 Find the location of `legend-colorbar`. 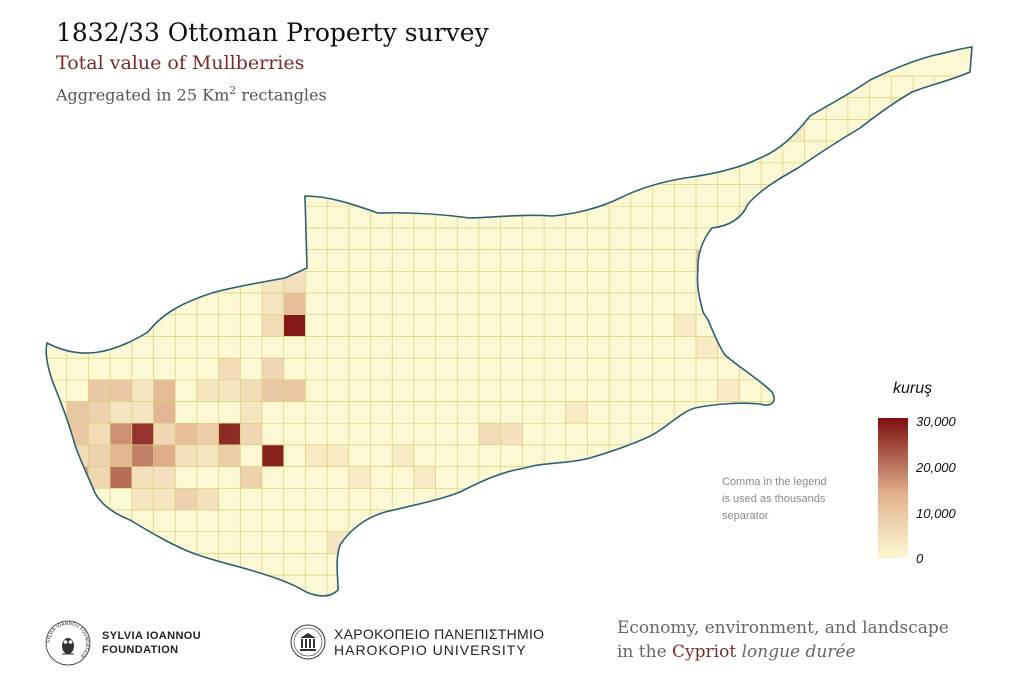

legend-colorbar is located at coordinates (893, 488).